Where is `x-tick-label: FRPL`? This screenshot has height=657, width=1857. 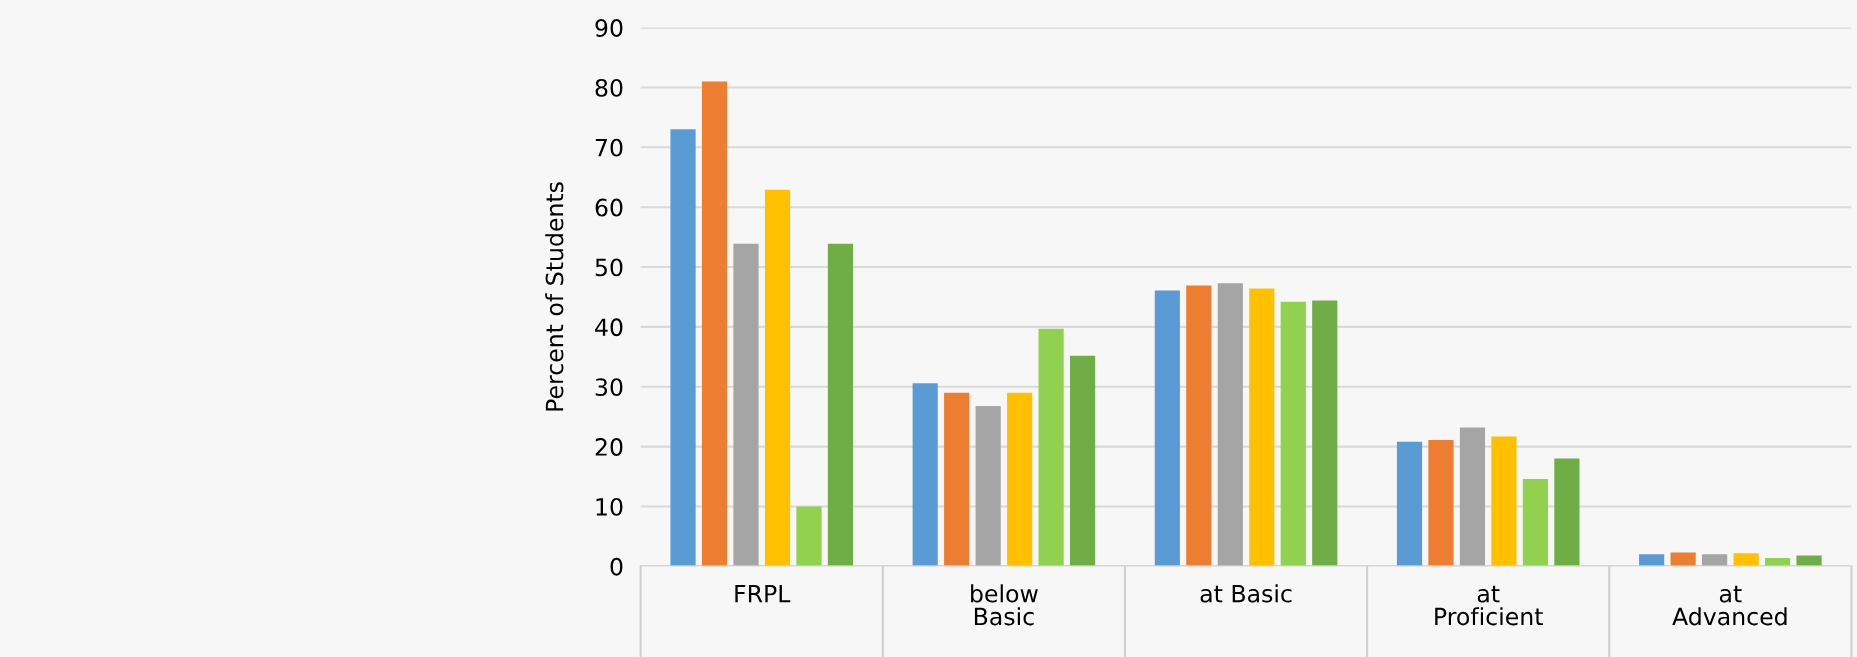 x-tick-label: FRPL is located at coordinates (763, 594).